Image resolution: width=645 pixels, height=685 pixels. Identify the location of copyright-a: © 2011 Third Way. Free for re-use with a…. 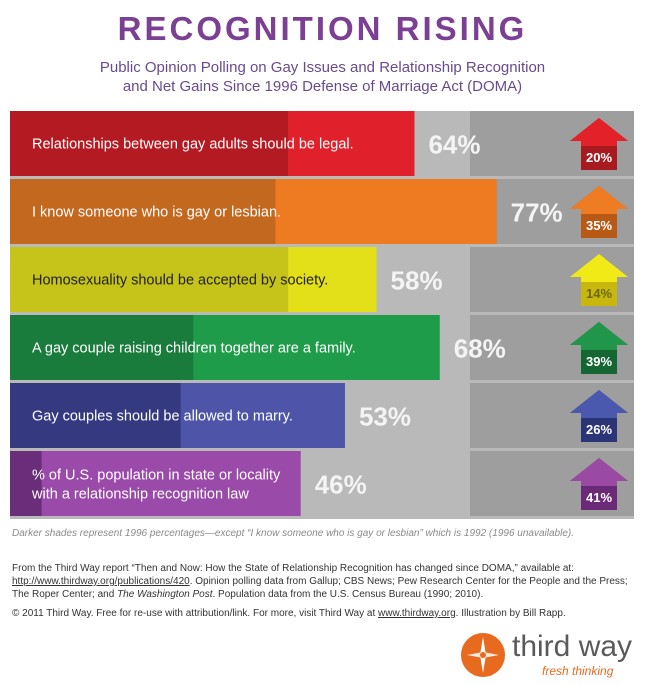
(195, 613).